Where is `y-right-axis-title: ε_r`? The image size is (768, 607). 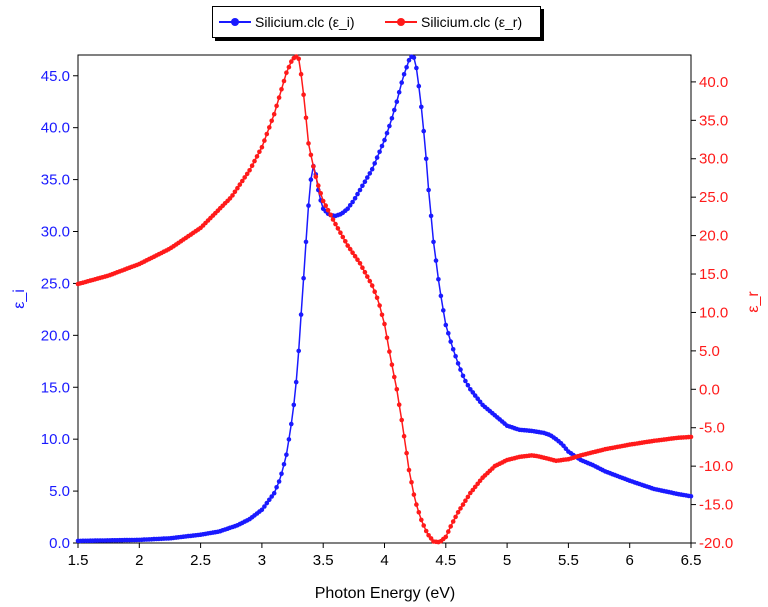
y-right-axis-title: ε_r is located at coordinates (753, 302).